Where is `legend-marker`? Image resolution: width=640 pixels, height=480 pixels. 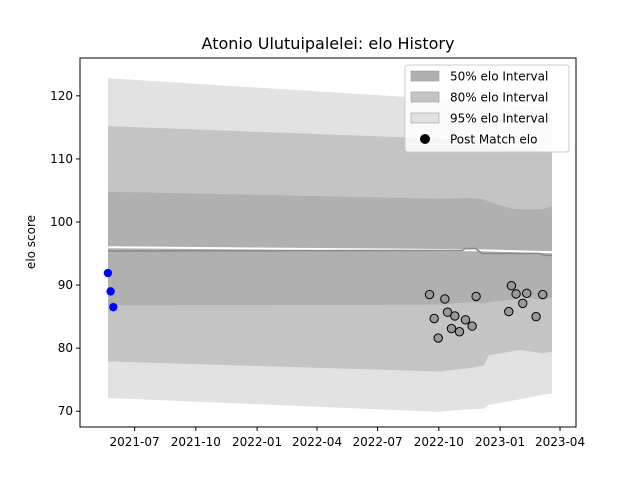
legend-marker is located at coordinates (425, 139).